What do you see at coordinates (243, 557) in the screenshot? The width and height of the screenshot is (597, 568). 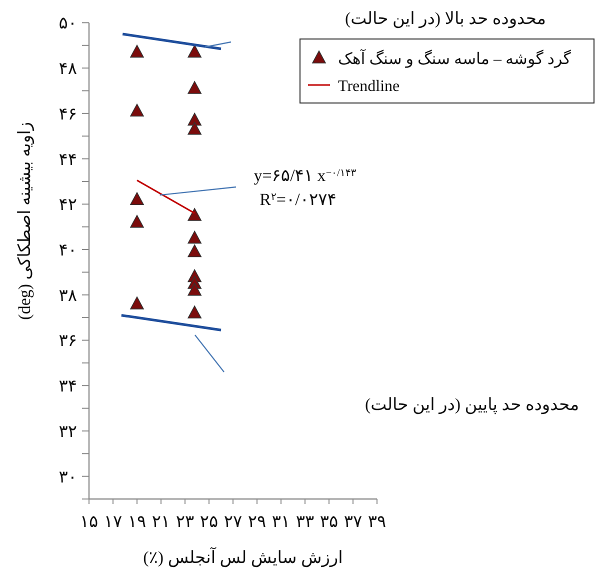 I see `x-axis-title: ارزش سایش لس آنجلس (٪)` at bounding box center [243, 557].